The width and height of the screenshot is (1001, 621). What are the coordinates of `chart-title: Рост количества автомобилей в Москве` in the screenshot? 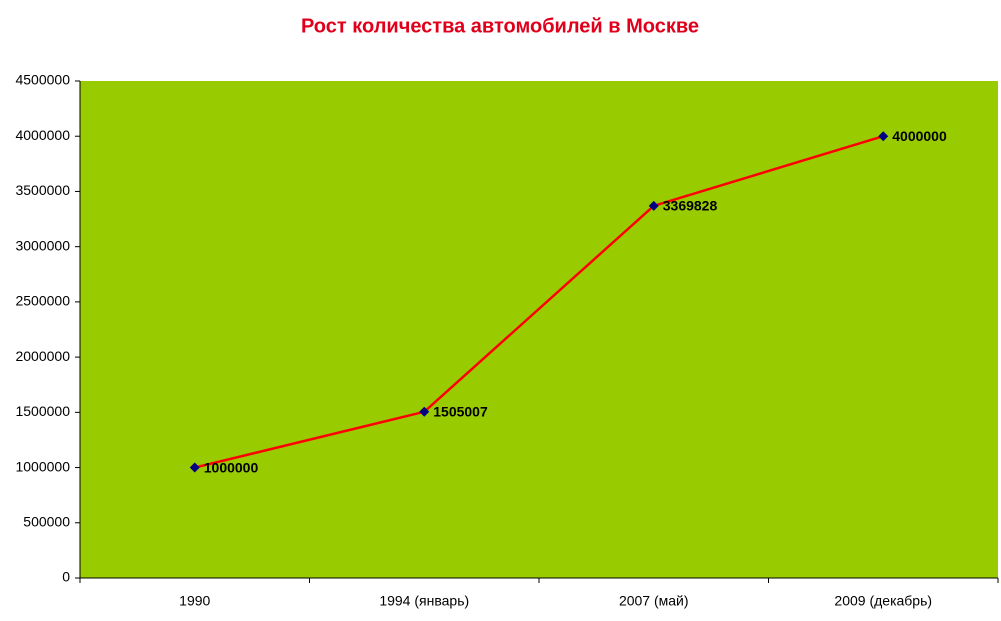 It's located at (500, 26).